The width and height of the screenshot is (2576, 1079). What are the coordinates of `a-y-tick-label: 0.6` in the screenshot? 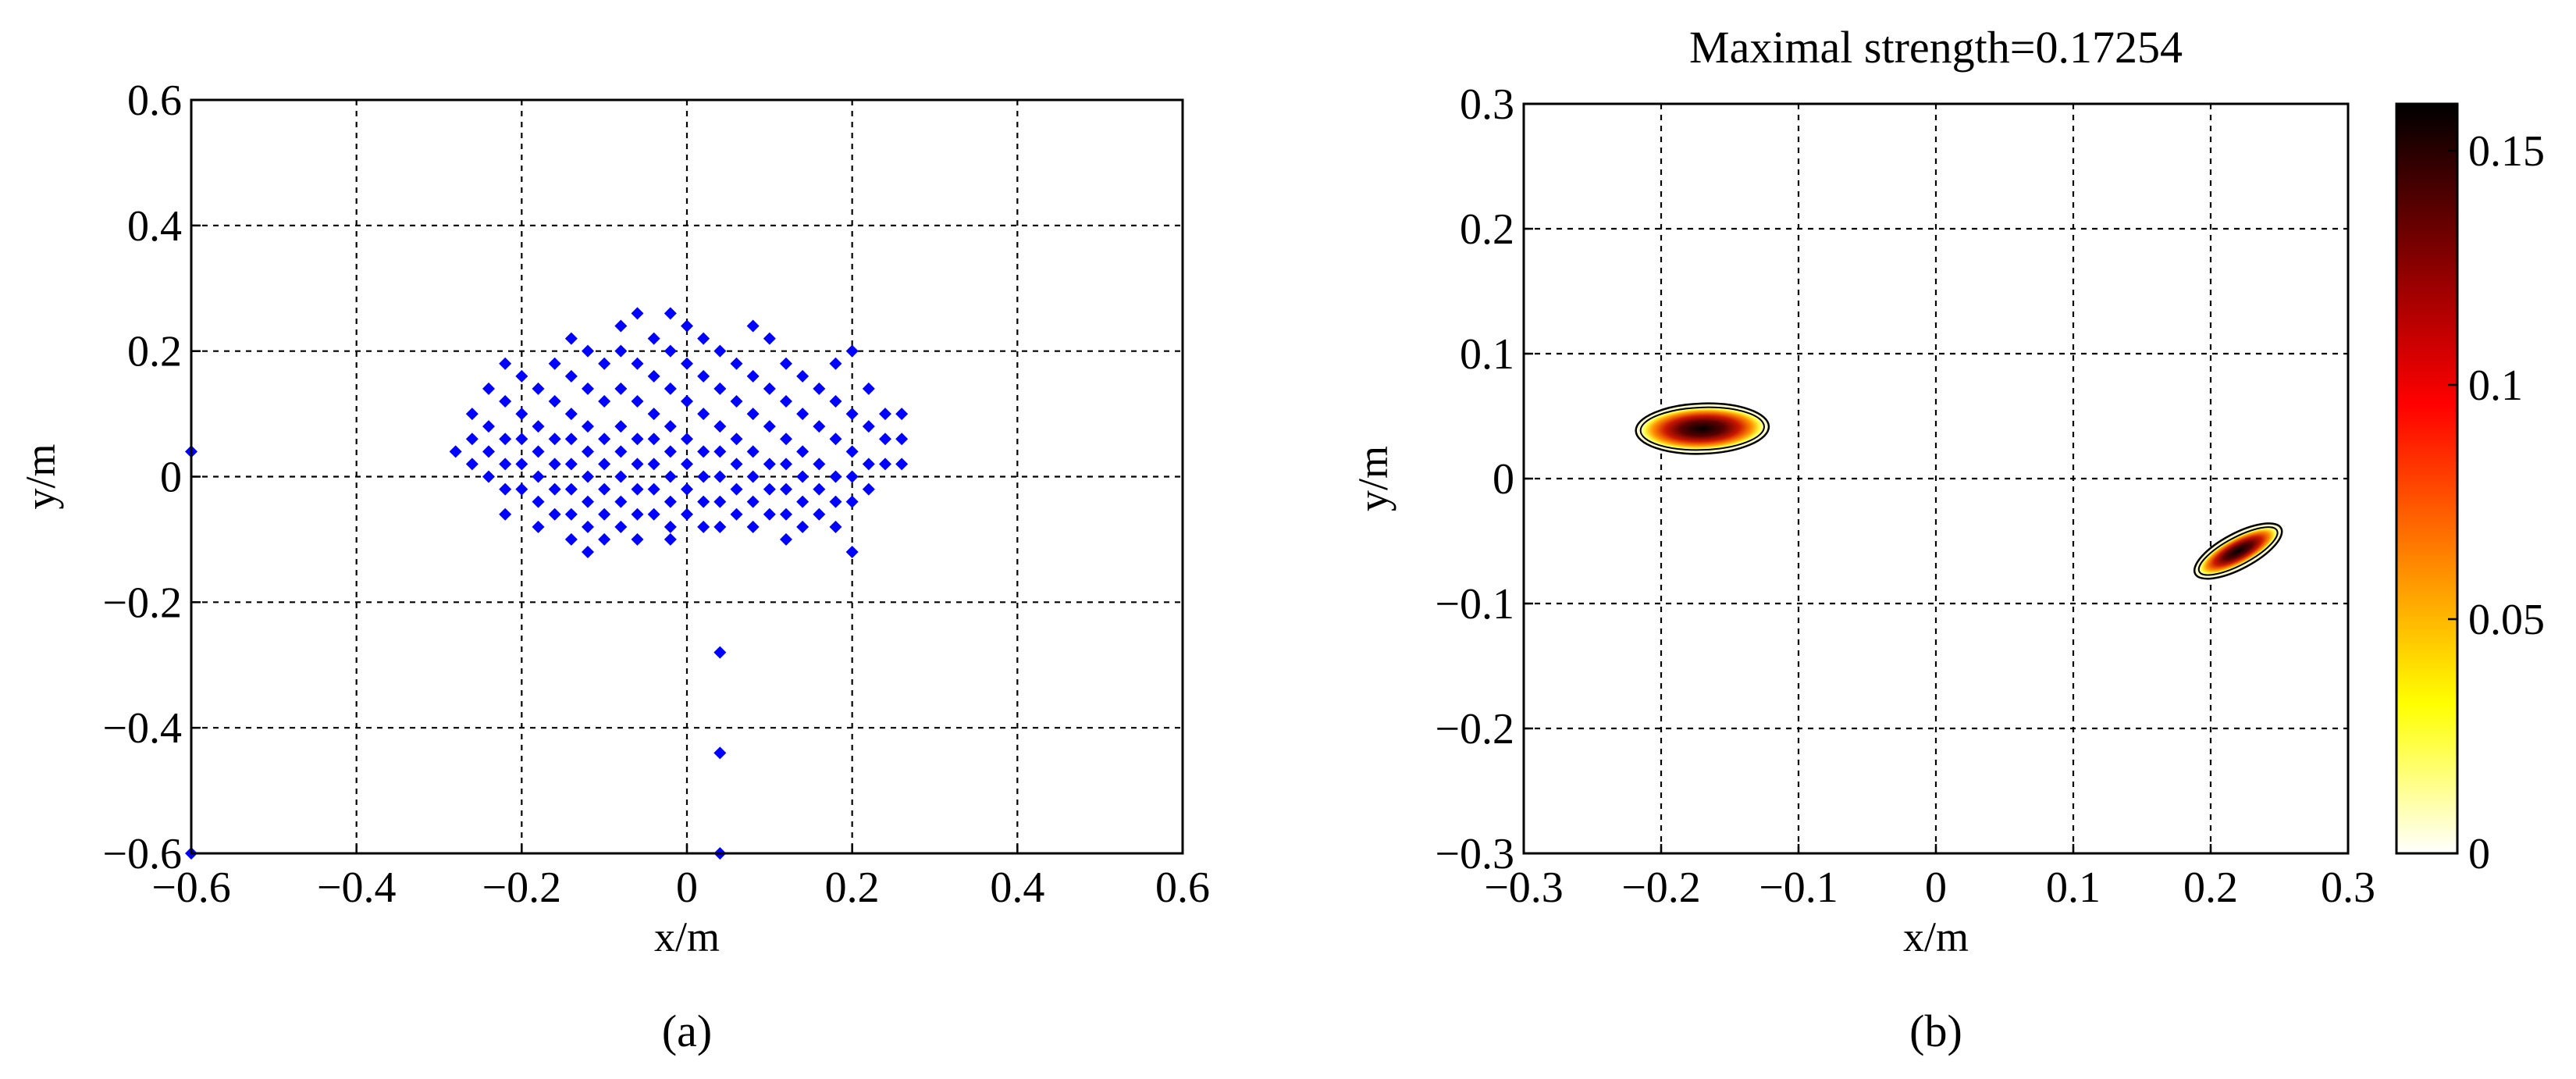 It's located at (154, 101).